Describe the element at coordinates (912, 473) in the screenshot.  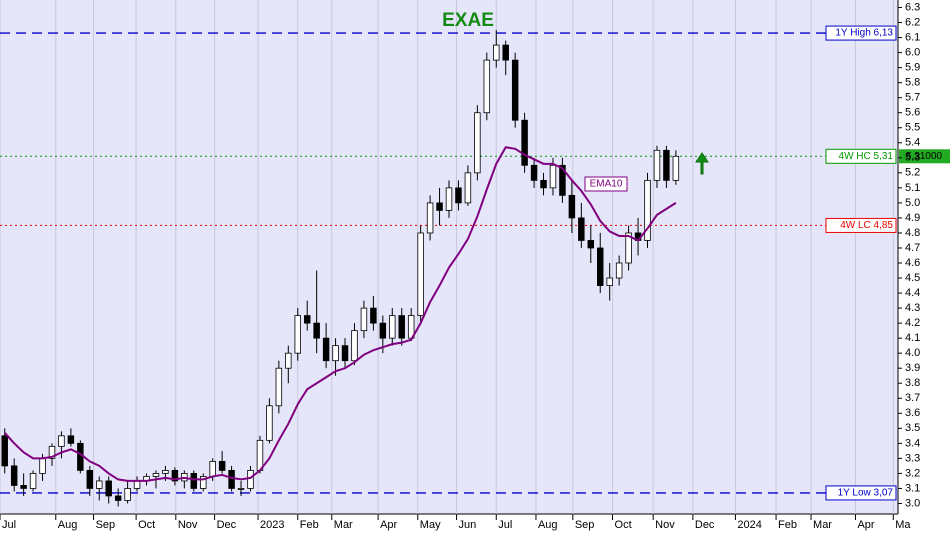
I see `y-tick-label: 3.2` at that location.